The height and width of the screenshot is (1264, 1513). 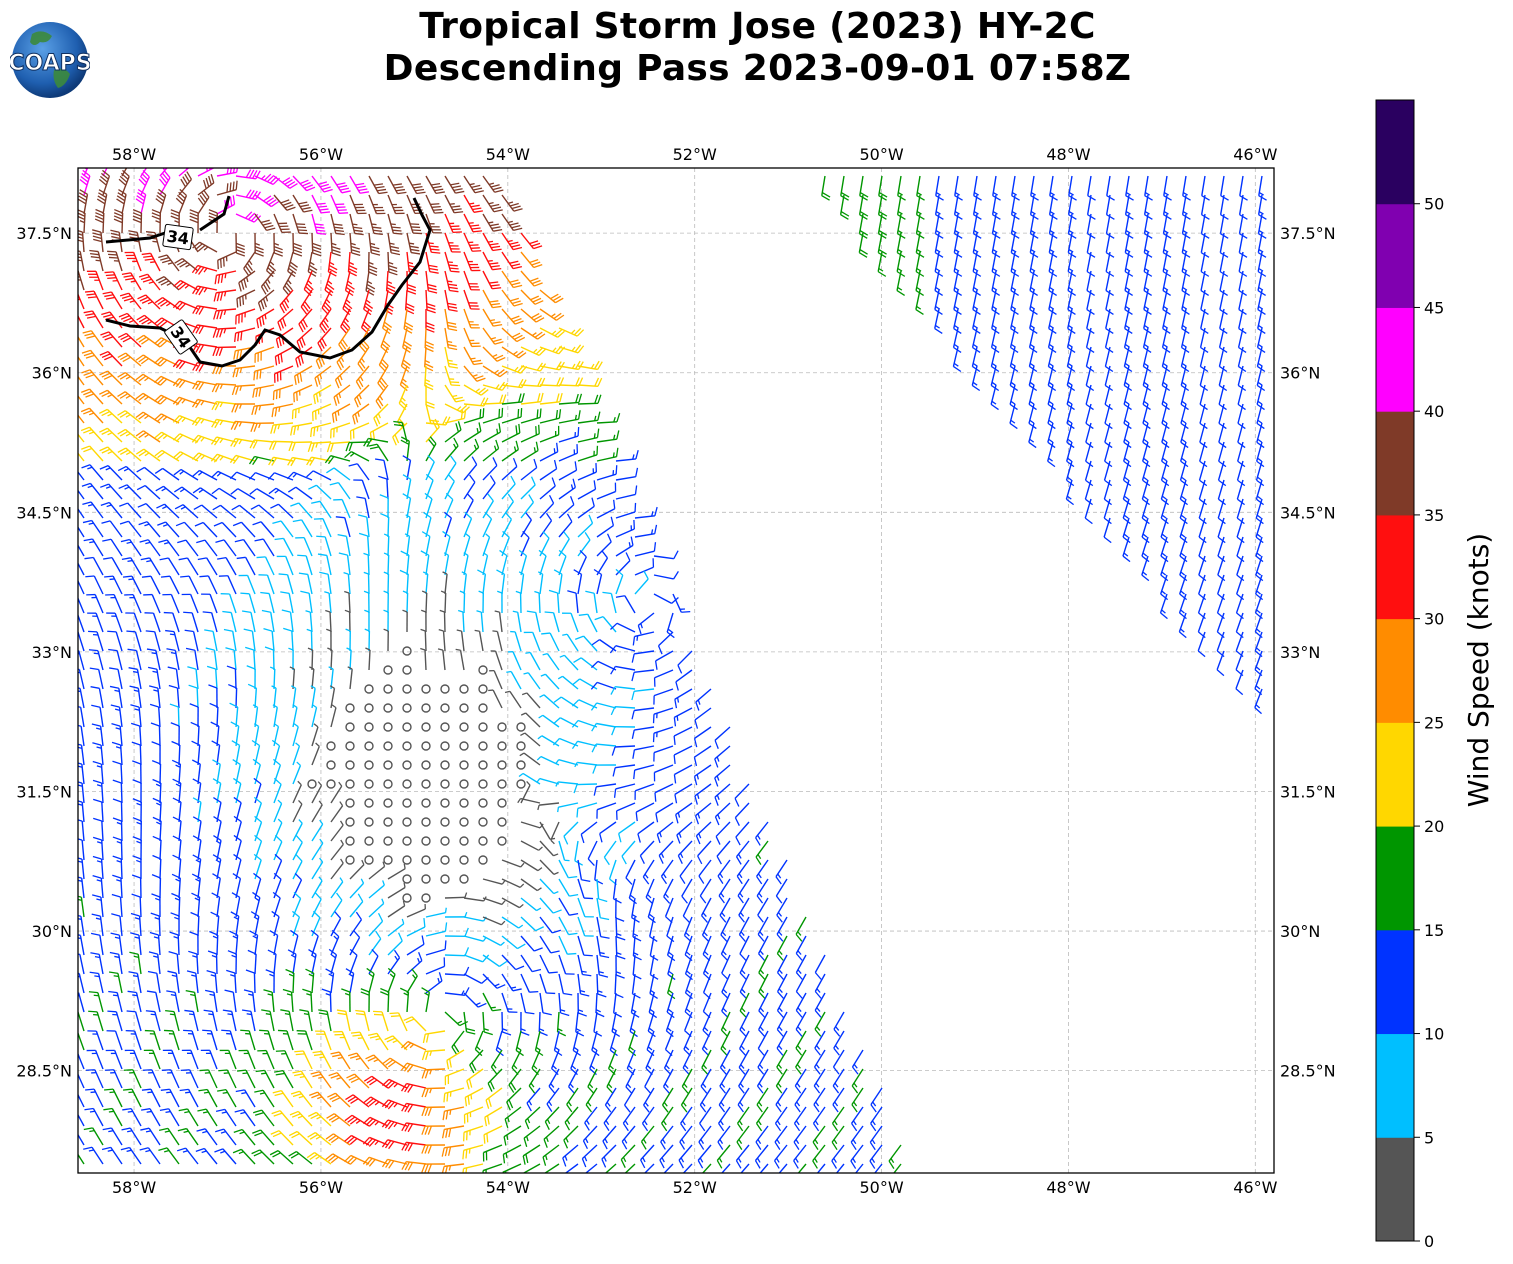 I want to click on lat-tick-label-right: 36°N, so click(x=1300, y=373).